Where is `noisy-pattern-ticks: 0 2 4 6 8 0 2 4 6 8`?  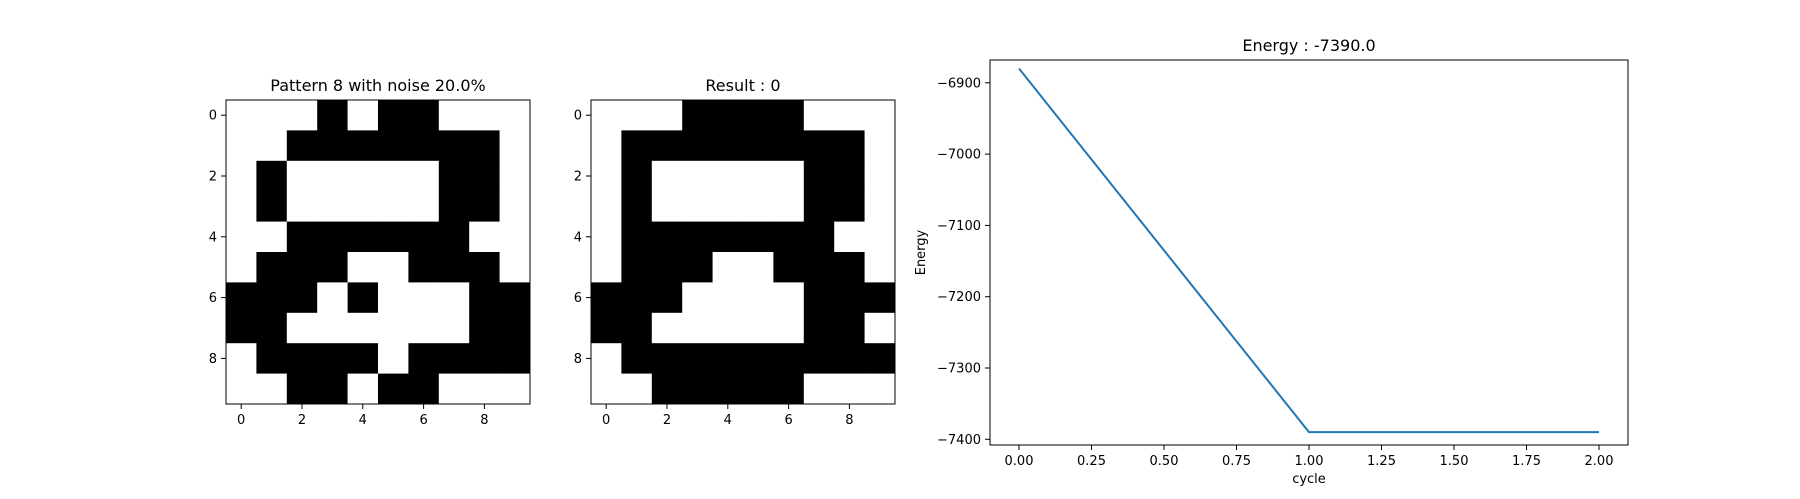
noisy-pattern-ticks: 0 2 4 6 8 0 2 4 6 8 is located at coordinates (349, 268).